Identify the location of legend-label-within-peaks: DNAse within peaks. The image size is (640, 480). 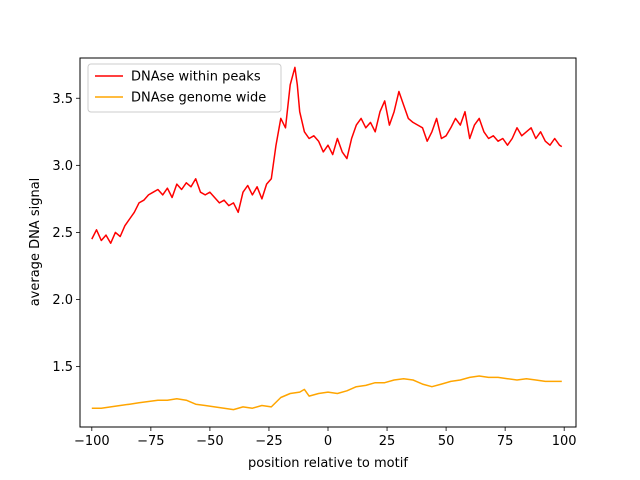
(196, 77).